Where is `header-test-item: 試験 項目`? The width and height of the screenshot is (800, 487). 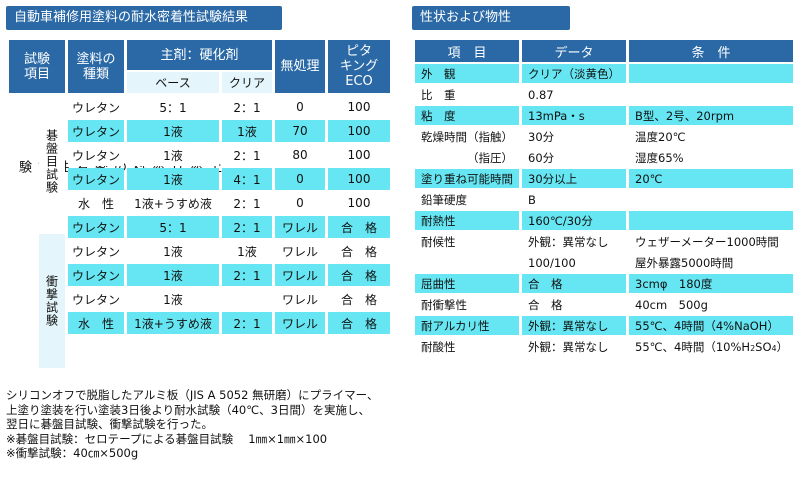 header-test-item: 試験 項目 is located at coordinates (37, 66).